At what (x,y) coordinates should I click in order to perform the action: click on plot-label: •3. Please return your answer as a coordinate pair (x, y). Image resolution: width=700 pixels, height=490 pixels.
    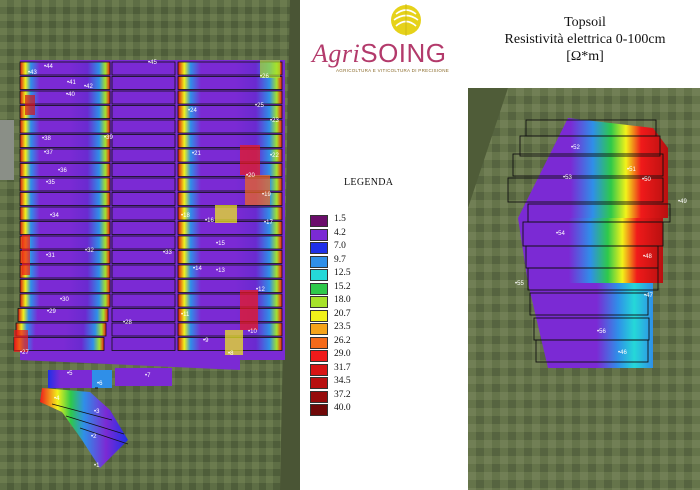
    Looking at the image, I should click on (97, 412).